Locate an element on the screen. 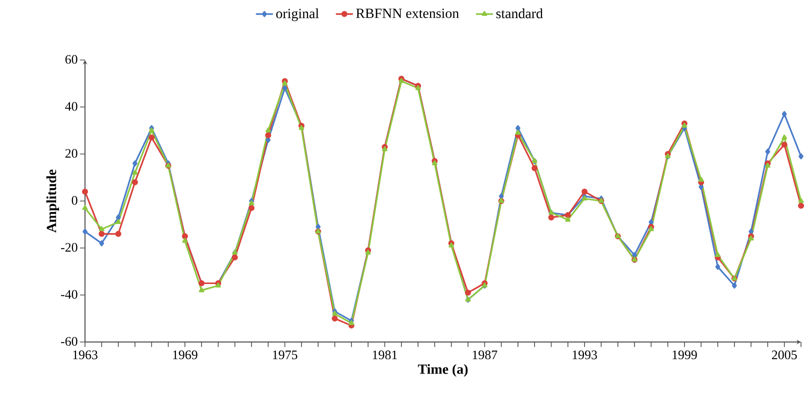 The image size is (804, 411). x-tick-label: 1969 is located at coordinates (185, 355).